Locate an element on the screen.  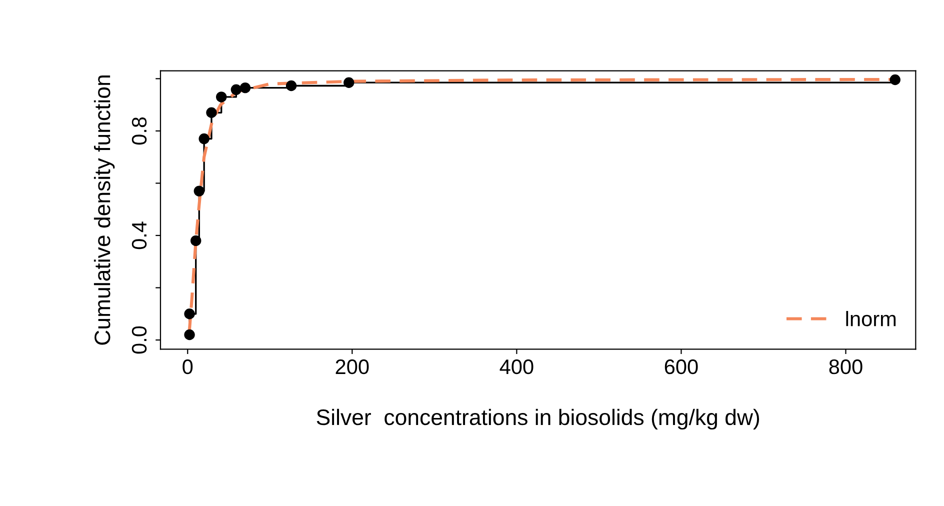
y-axis-title: Cumulative density function is located at coordinates (104, 210).